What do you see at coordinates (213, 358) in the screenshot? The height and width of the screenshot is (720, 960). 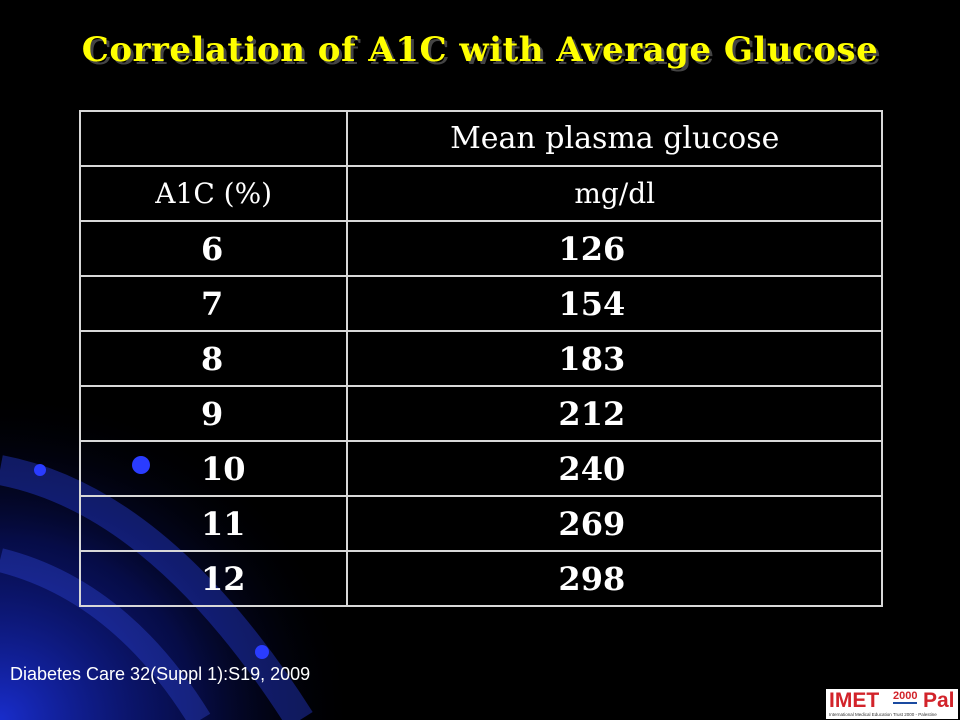 I see `table-cell: 8` at bounding box center [213, 358].